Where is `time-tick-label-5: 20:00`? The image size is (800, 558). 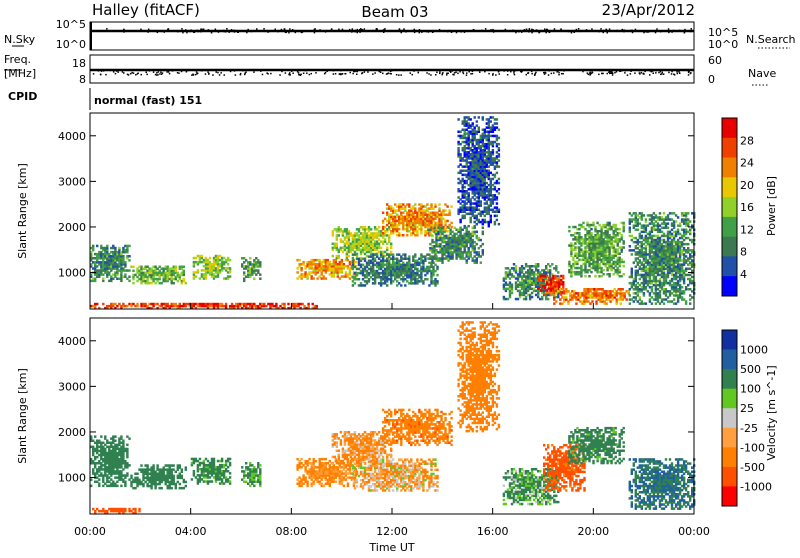
time-tick-label-5: 20:00 is located at coordinates (593, 531).